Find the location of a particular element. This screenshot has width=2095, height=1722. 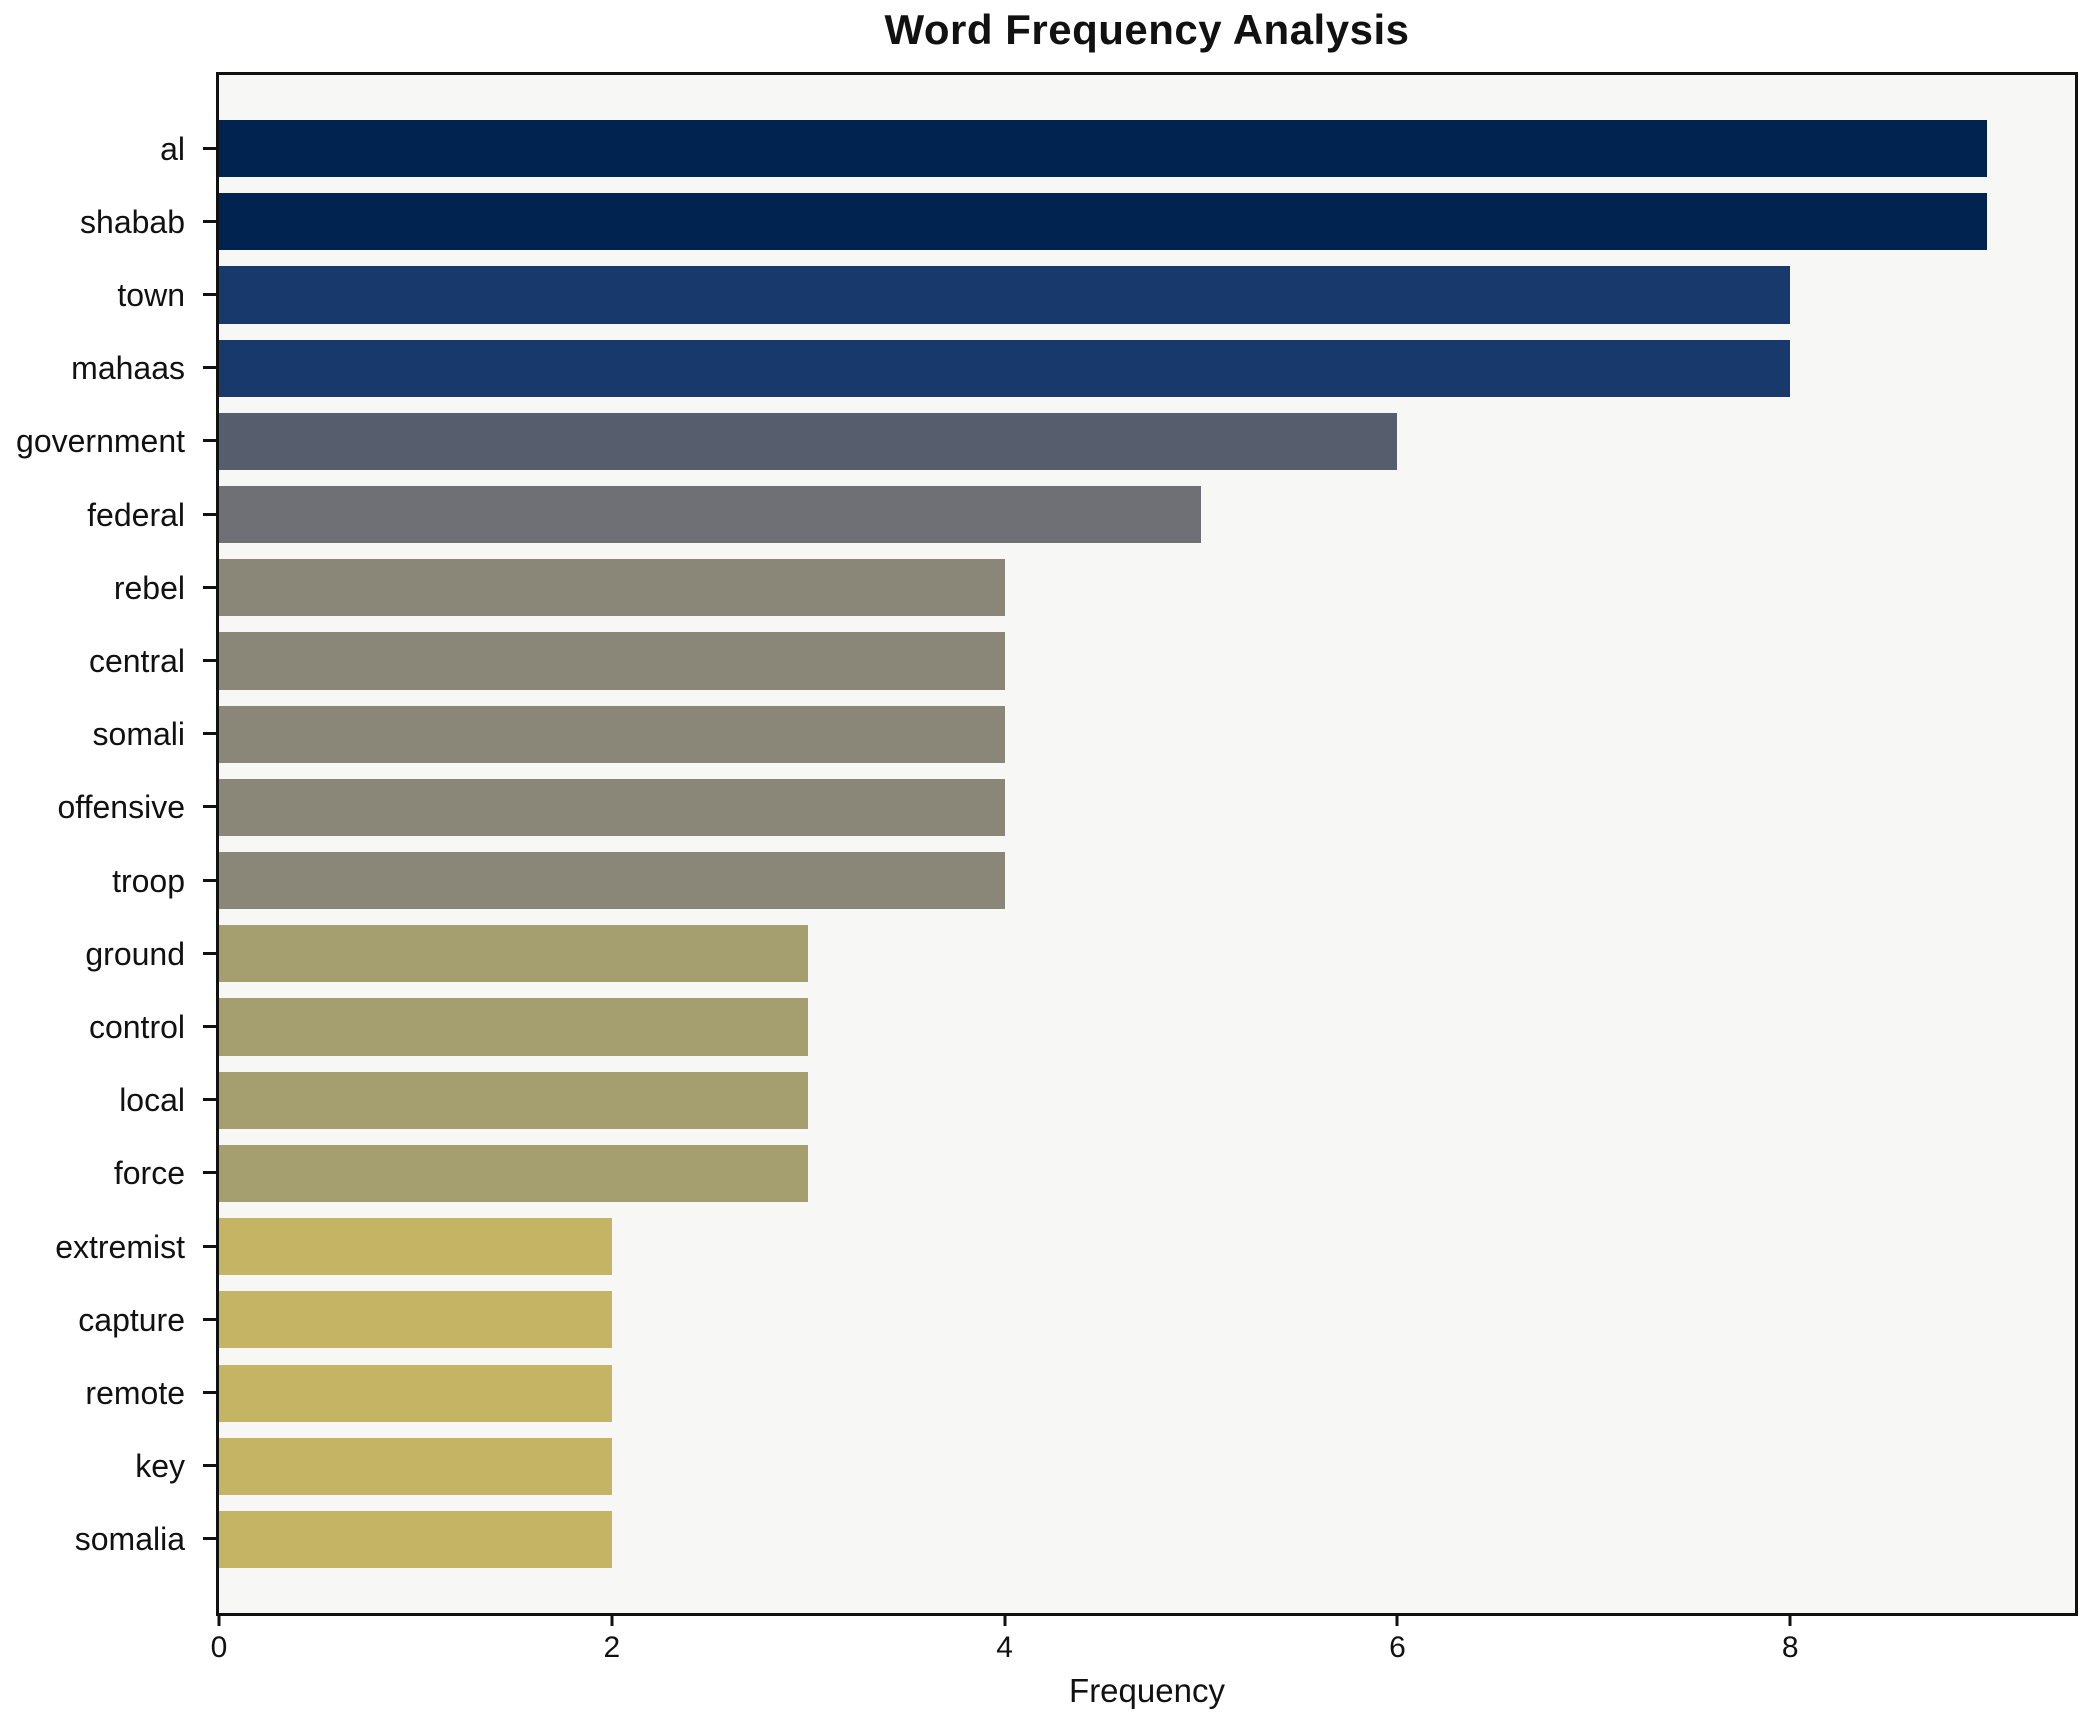

bar-row: al is located at coordinates (1037, 148).